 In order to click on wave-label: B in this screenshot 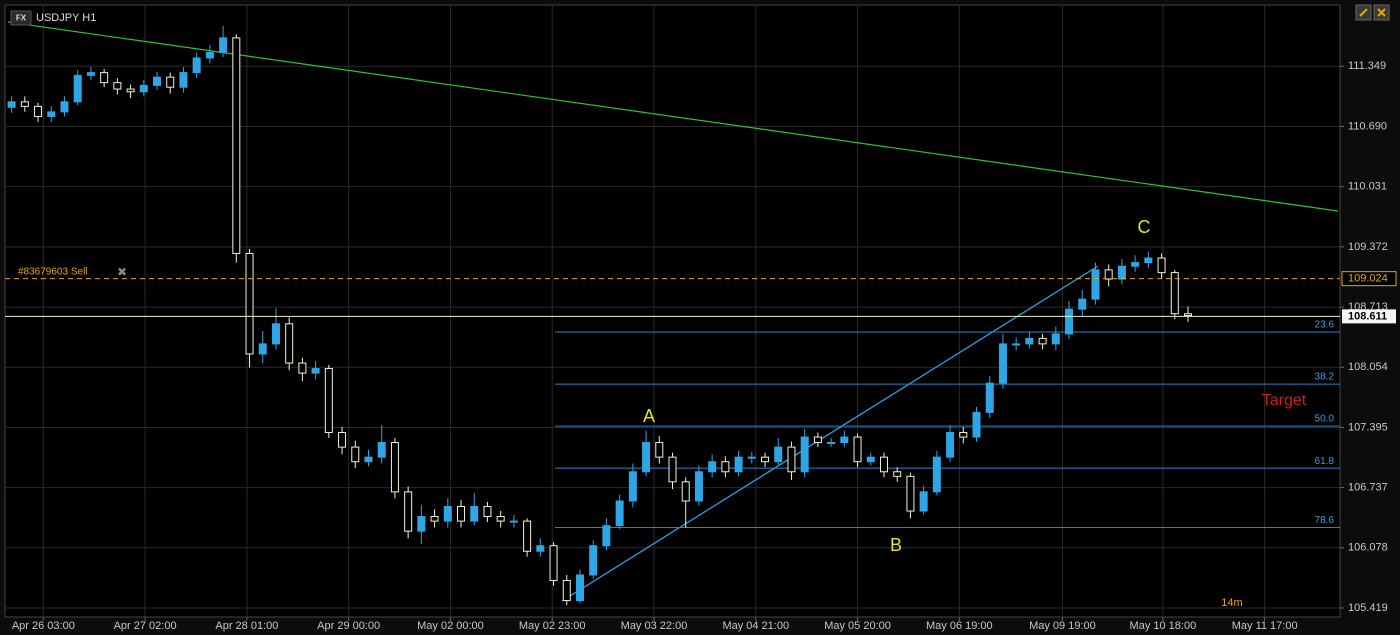, I will do `click(896, 545)`.